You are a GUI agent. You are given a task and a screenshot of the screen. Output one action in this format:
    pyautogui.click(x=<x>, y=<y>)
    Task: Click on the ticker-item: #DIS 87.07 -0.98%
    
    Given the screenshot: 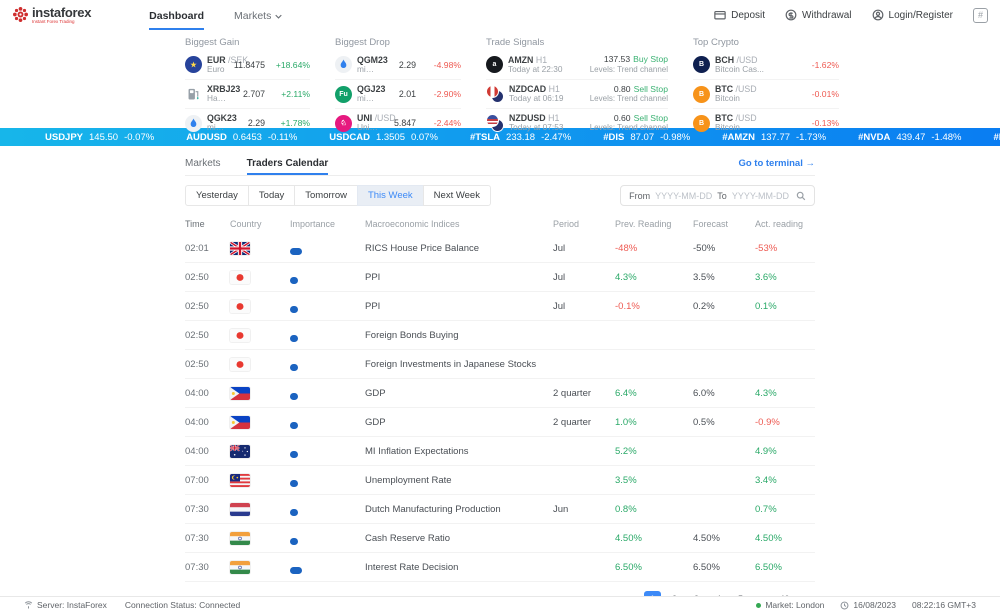 What is the action you would take?
    pyautogui.click(x=646, y=137)
    